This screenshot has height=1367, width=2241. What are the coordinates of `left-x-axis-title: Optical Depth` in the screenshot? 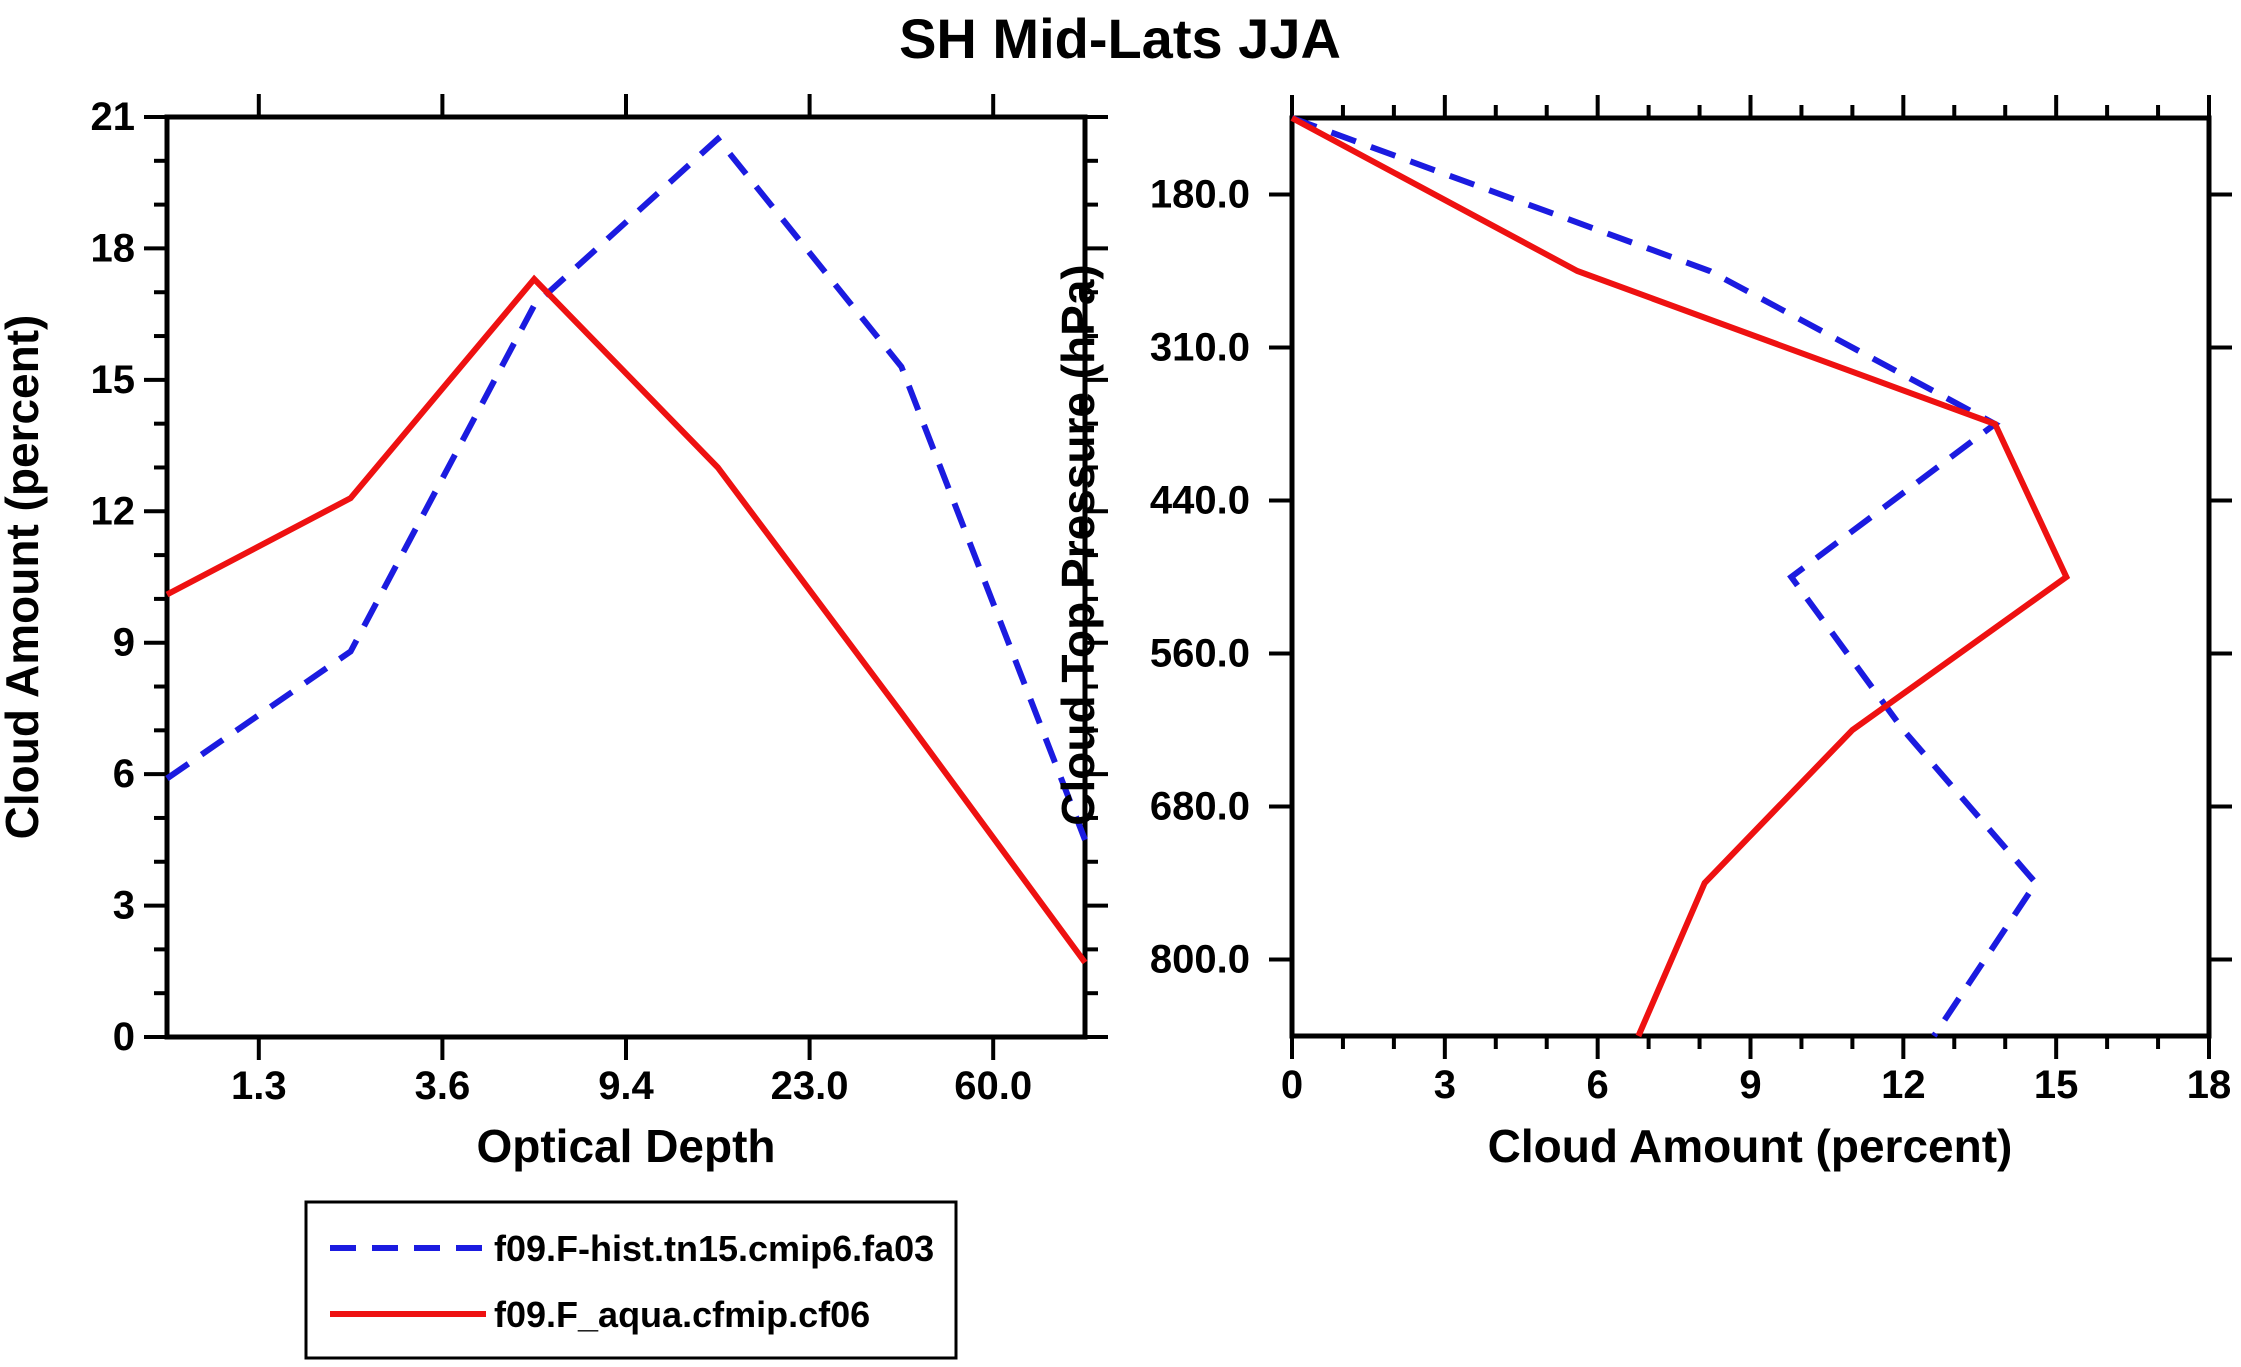 It's located at (625, 1146).